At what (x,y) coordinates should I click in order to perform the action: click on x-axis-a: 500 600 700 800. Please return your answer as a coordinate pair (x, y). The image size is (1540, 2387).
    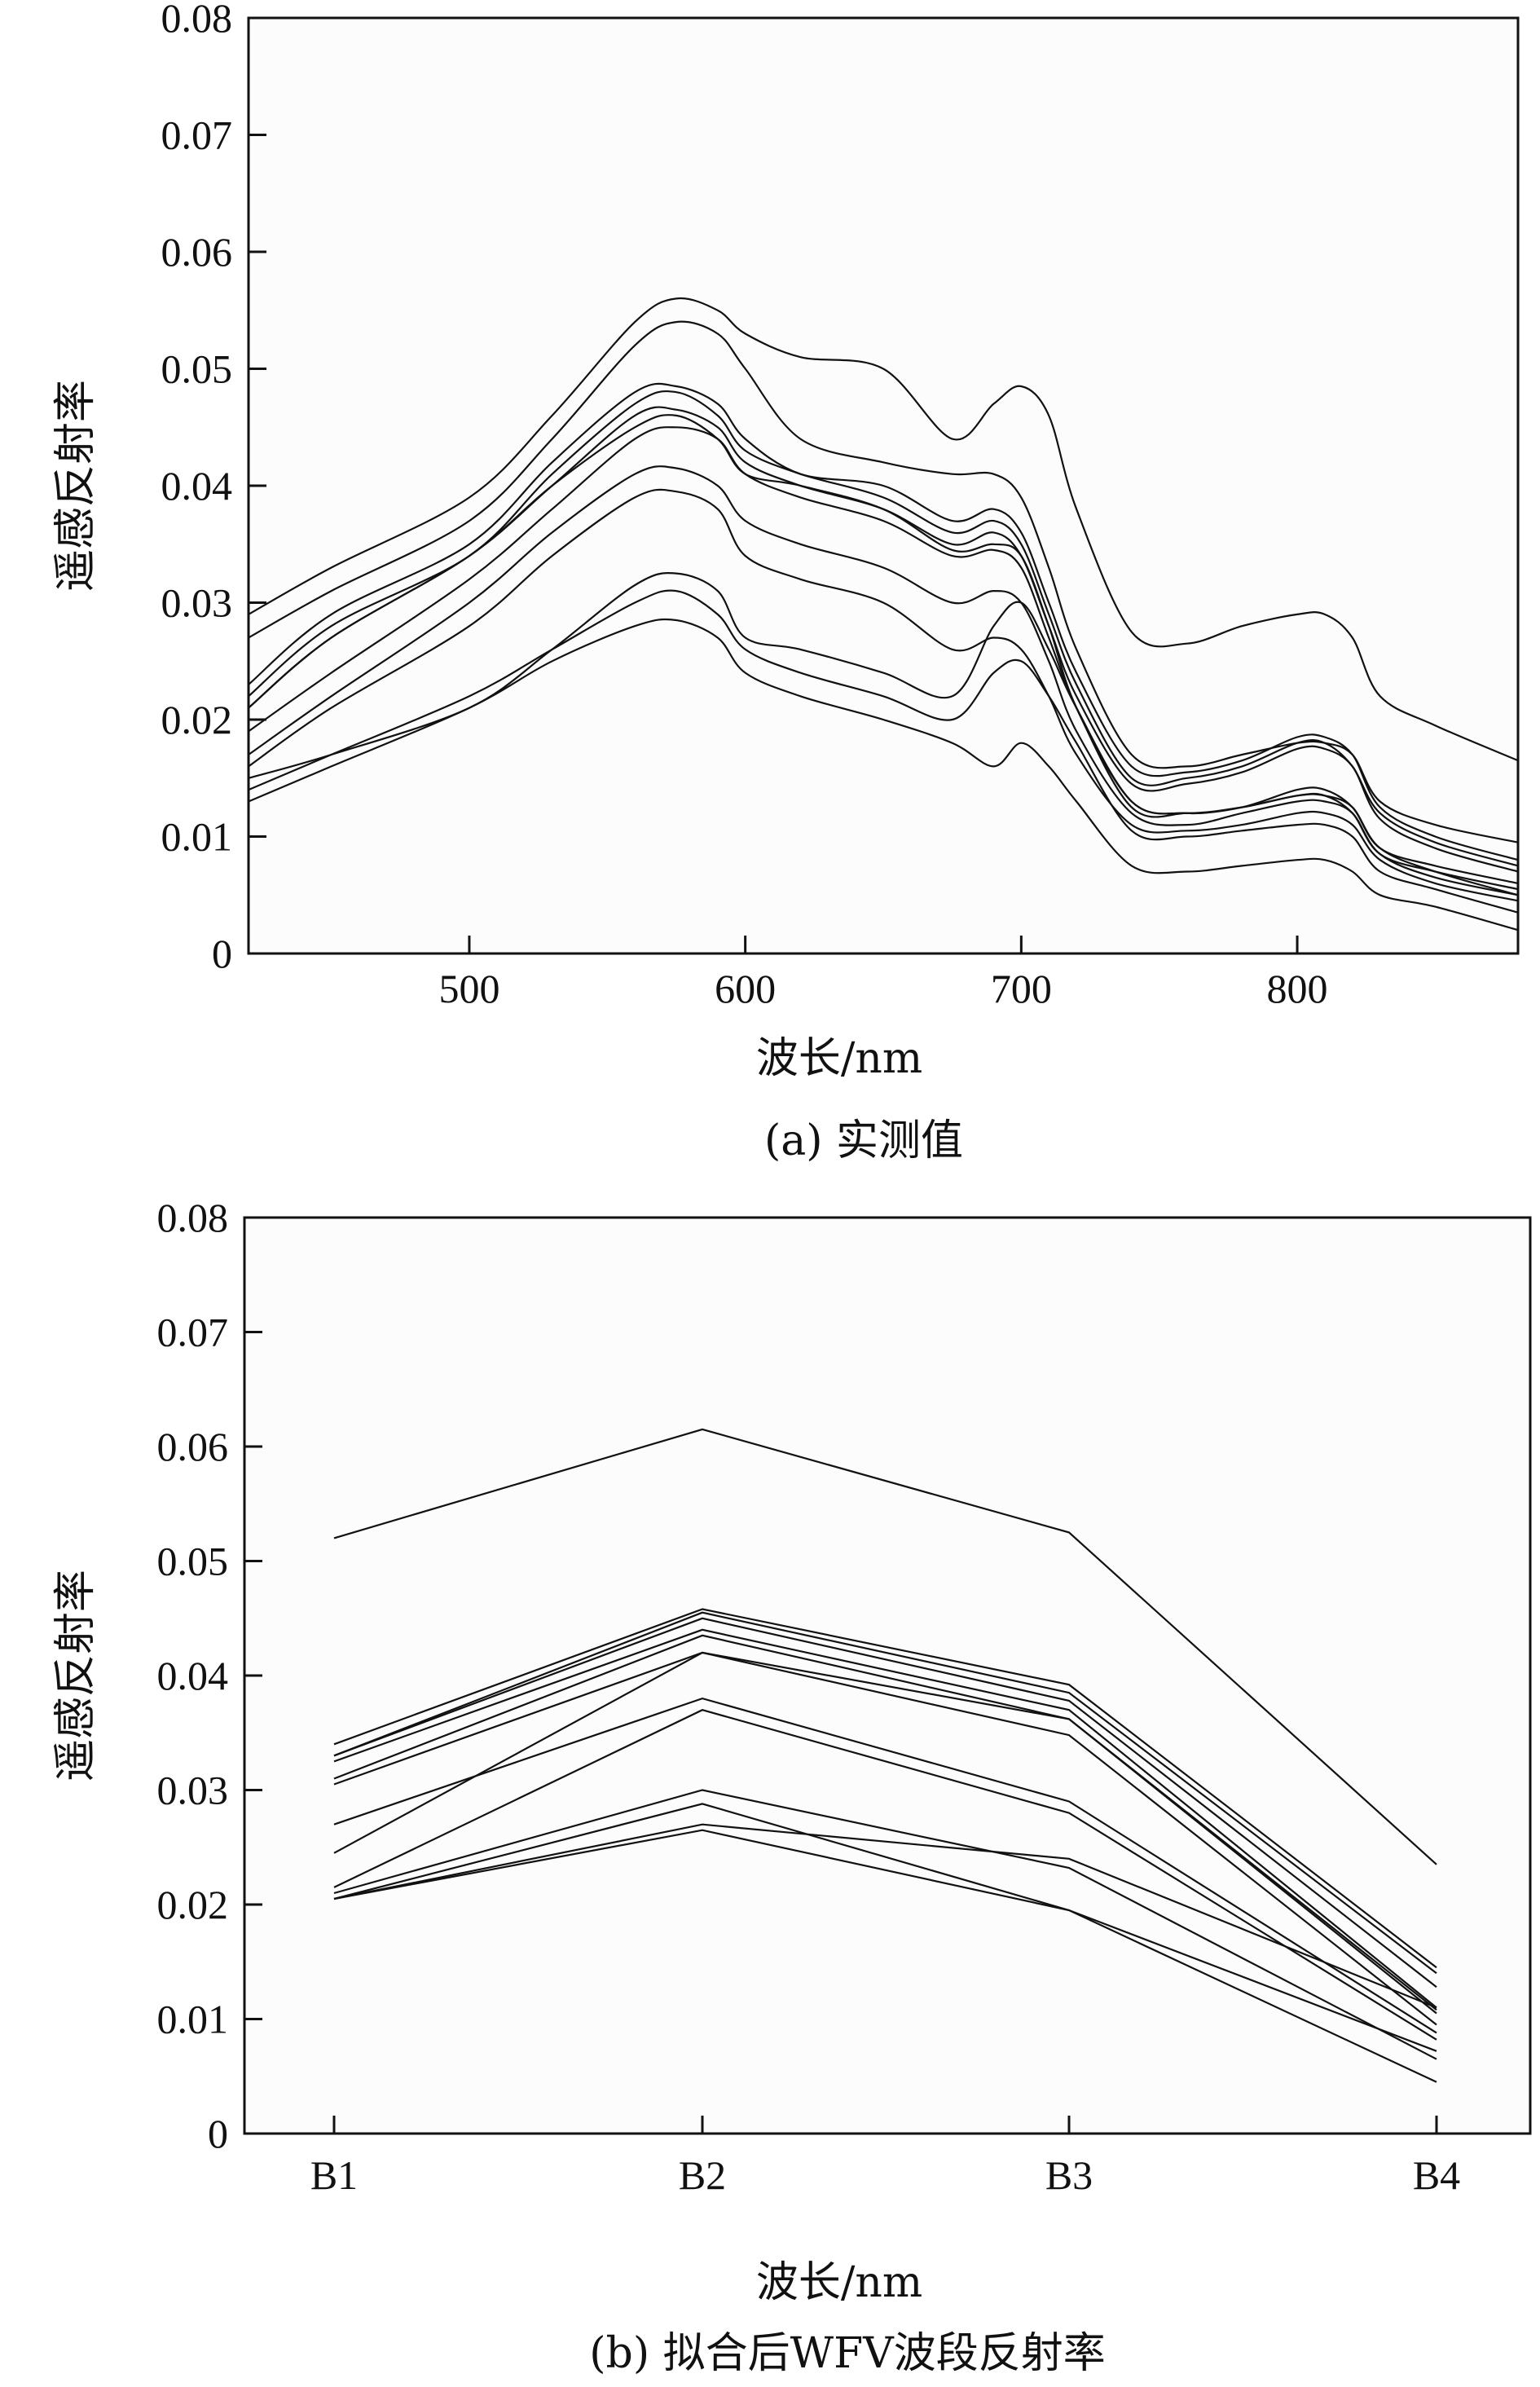
    Looking at the image, I should click on (883, 973).